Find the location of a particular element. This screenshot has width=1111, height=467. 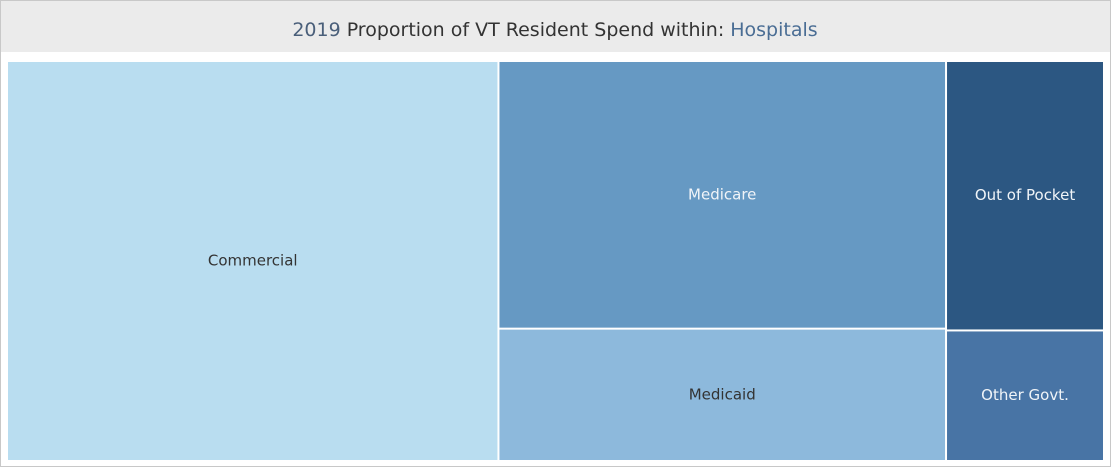

title-bar is located at coordinates (555, 26).